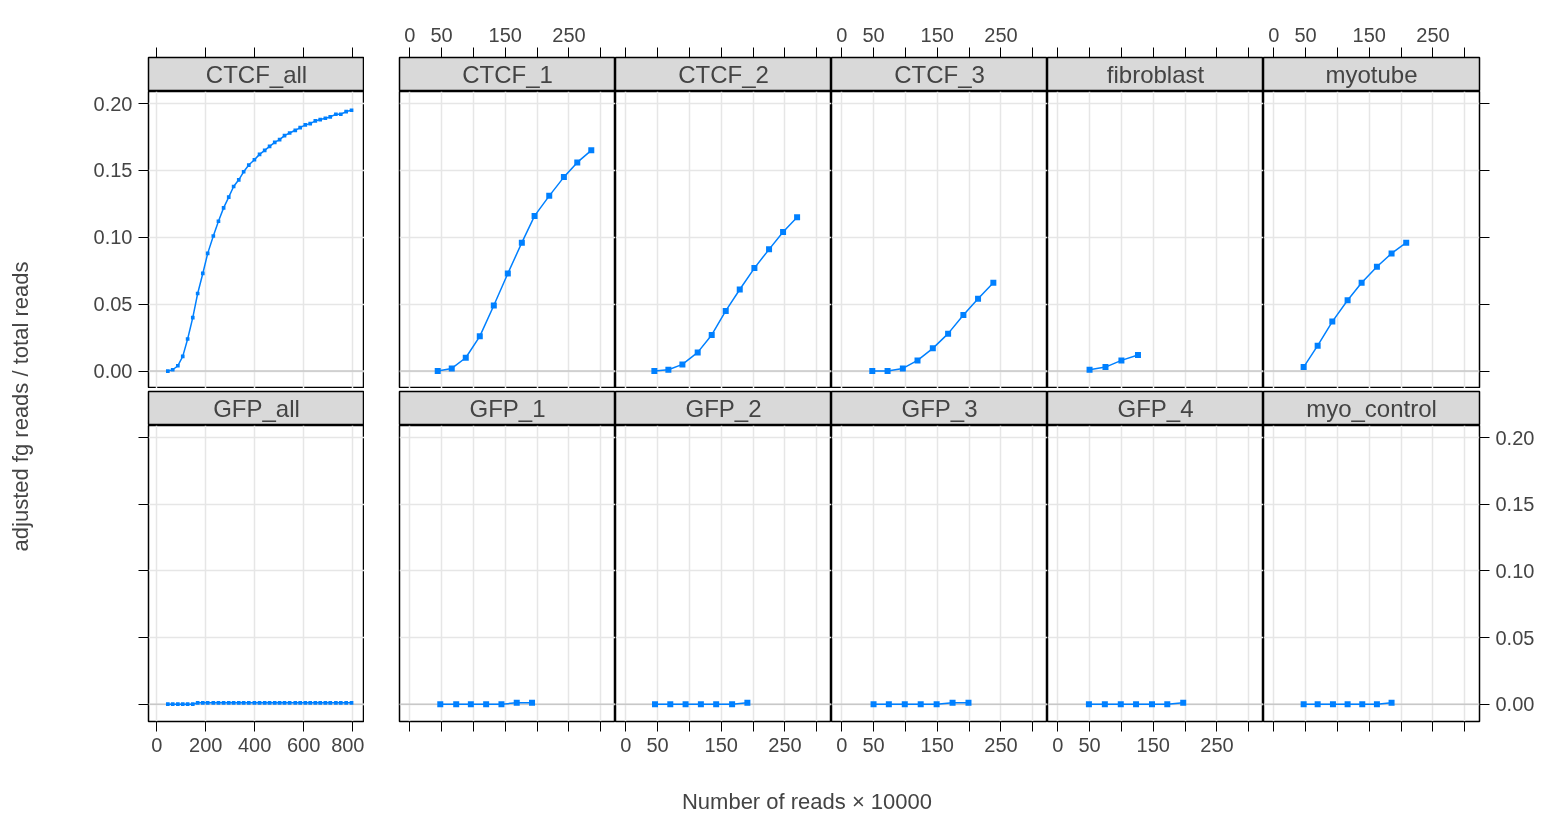  I want to click on chart-title: GFP_all, so click(256, 408).